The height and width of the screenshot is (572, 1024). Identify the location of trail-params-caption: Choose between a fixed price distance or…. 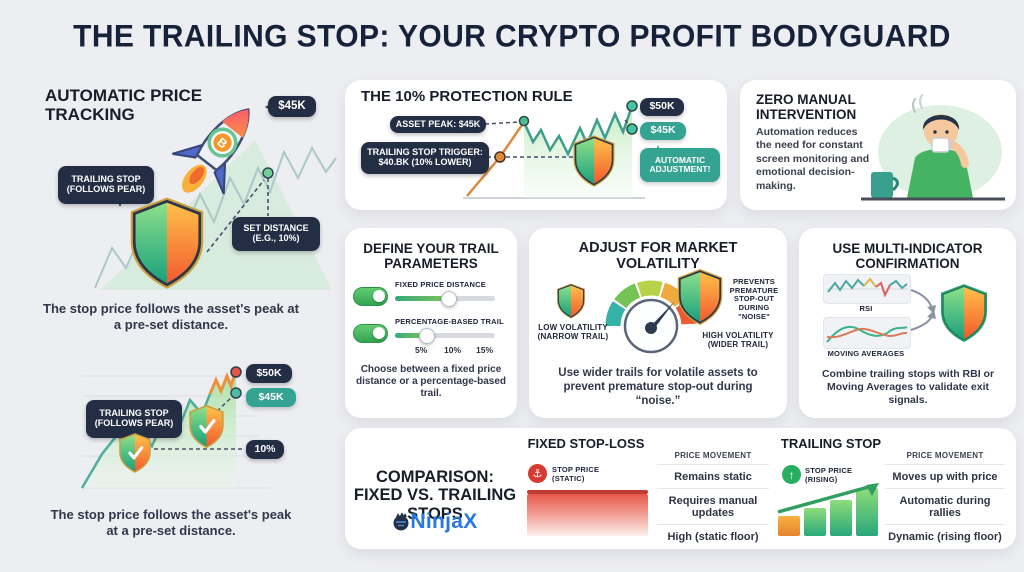
(431, 382).